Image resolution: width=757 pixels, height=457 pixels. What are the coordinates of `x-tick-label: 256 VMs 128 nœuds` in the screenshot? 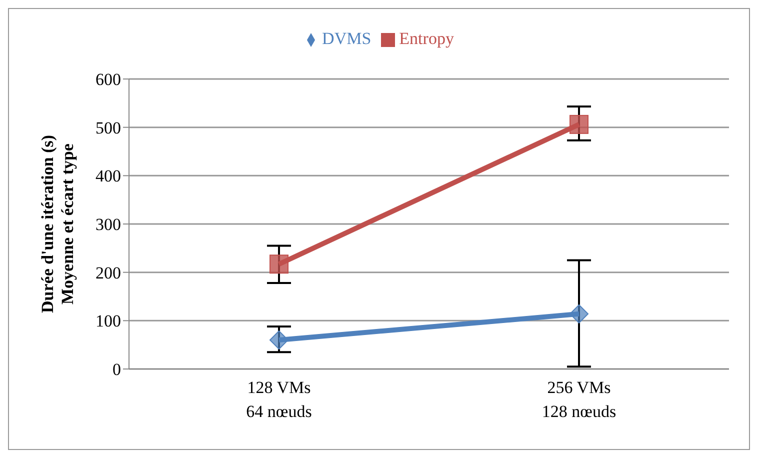 It's located at (579, 399).